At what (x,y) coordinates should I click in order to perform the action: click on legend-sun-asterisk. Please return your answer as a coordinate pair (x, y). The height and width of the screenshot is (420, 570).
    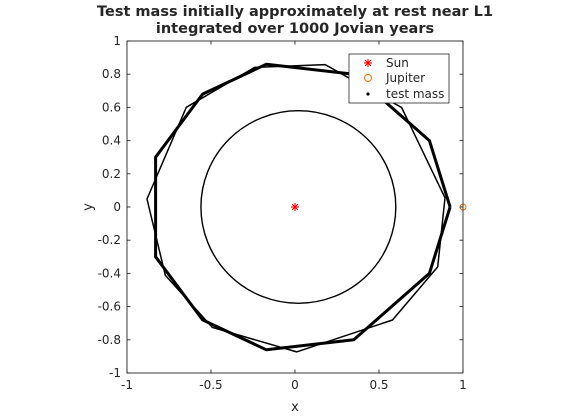
    Looking at the image, I should click on (368, 63).